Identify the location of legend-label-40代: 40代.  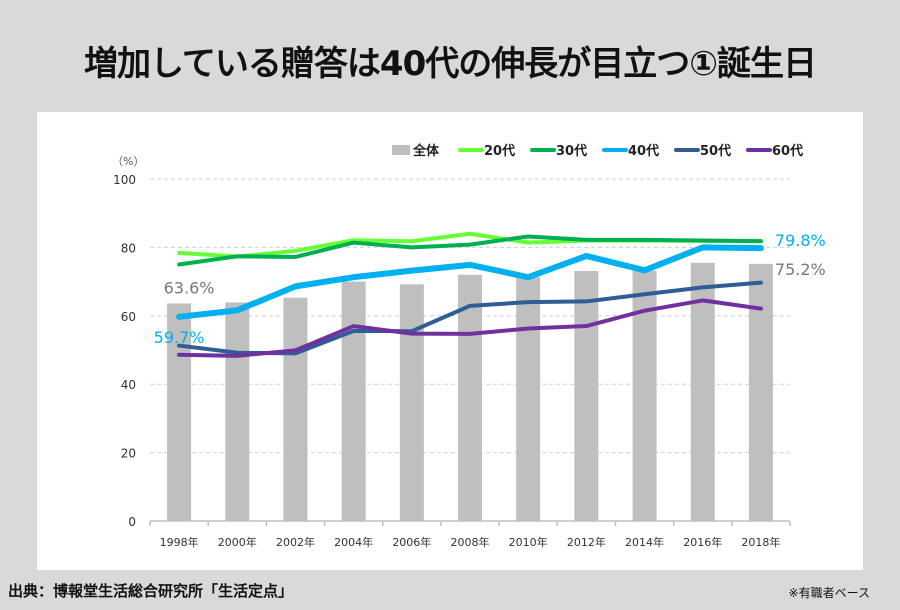
(643, 151).